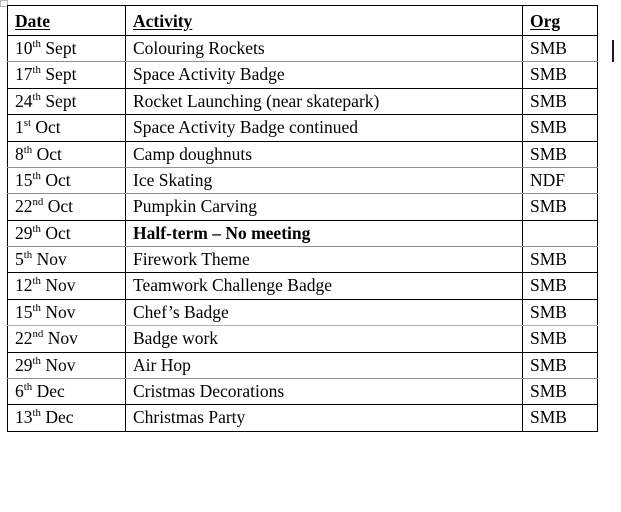  What do you see at coordinates (38, 334) in the screenshot?
I see `date-ordinal-suffix: nd` at bounding box center [38, 334].